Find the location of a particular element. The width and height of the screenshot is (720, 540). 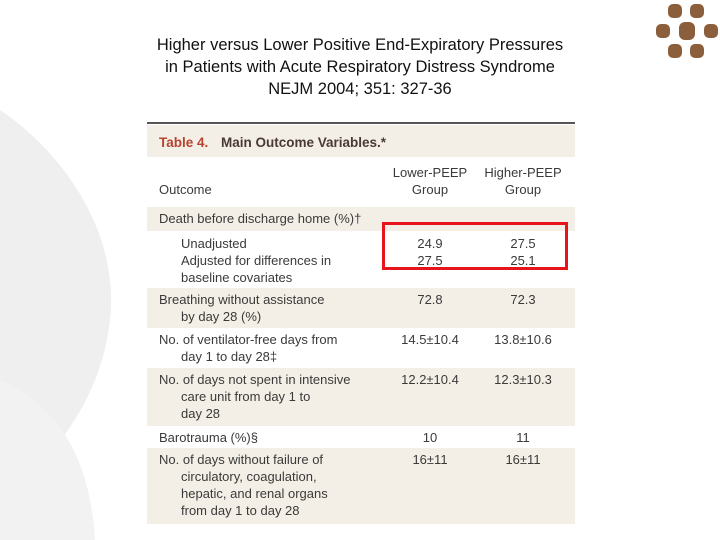

higher-peep-value: 13.8±10.6 is located at coordinates (523, 339).